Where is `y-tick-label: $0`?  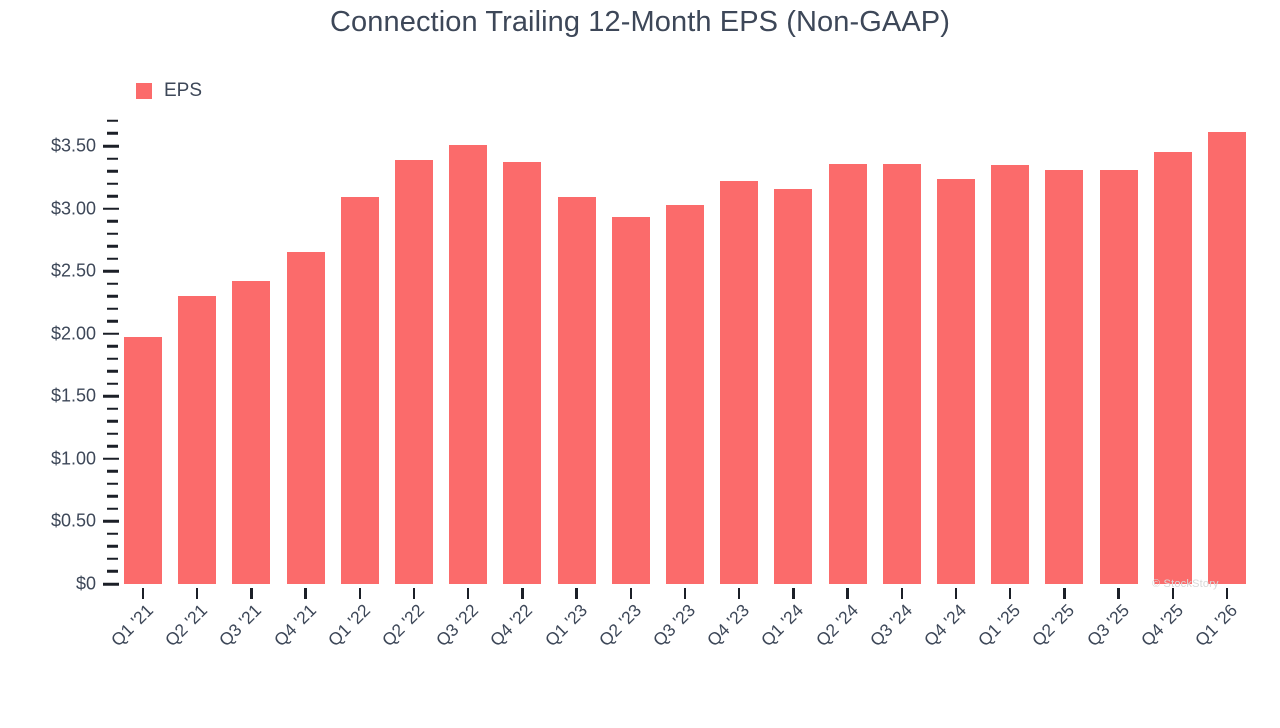
y-tick-label: $0 is located at coordinates (85, 583).